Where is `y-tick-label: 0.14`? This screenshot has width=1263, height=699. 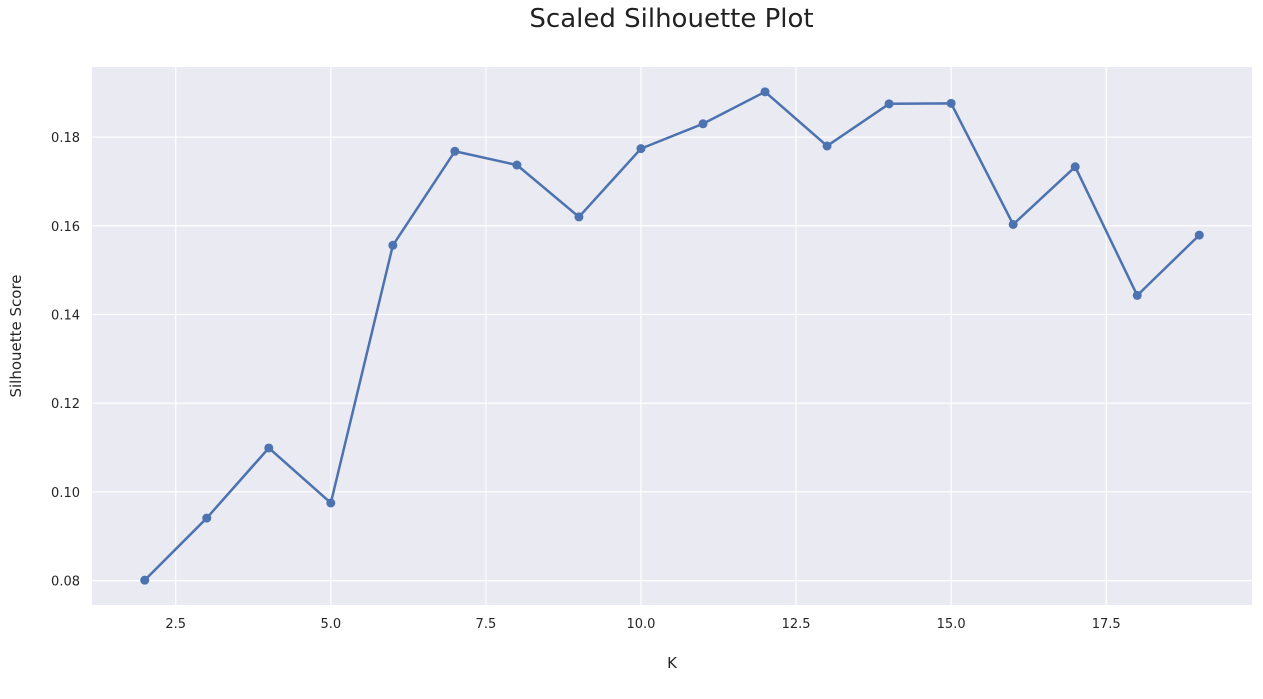
y-tick-label: 0.14 is located at coordinates (65, 315).